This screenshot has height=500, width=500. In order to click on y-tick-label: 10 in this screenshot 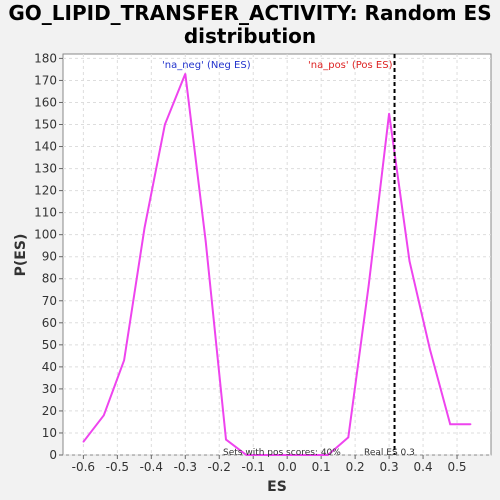, I will do `click(49, 433)`.